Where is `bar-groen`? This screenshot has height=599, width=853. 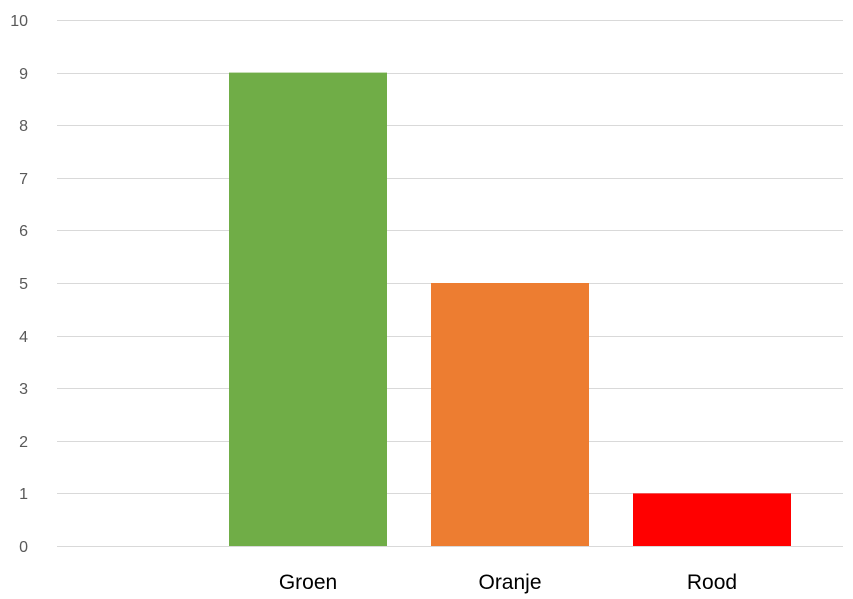 bar-groen is located at coordinates (308, 309).